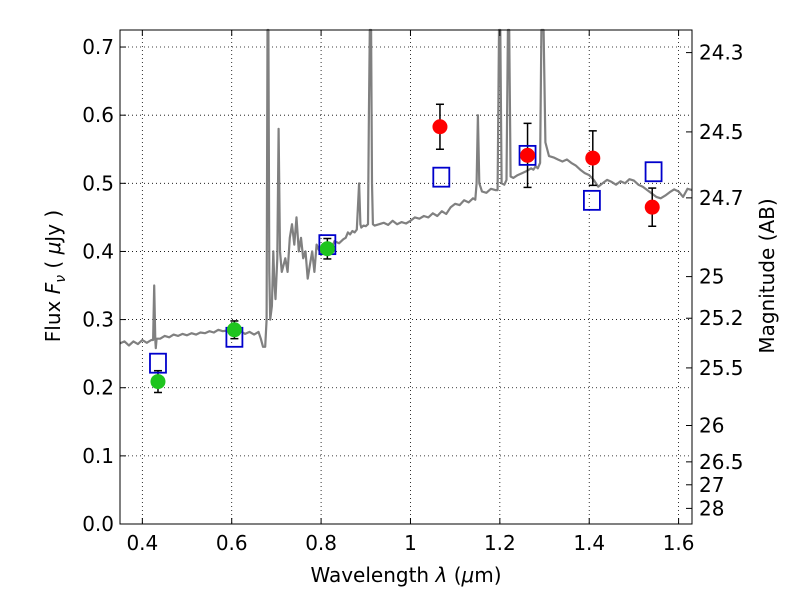 The height and width of the screenshot is (604, 800). Describe the element at coordinates (98, 456) in the screenshot. I see `y-tick-label: 0.1` at that location.